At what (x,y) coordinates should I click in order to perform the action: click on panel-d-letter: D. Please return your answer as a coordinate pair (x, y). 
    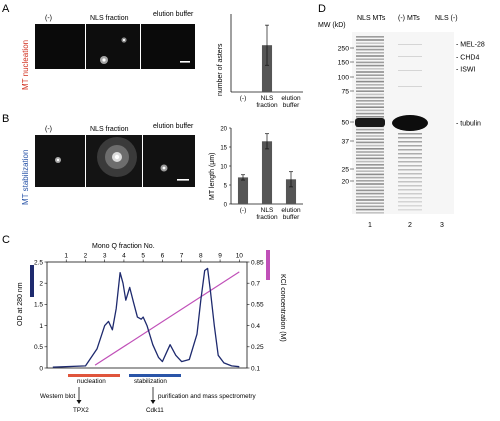
    Looking at the image, I should click on (322, 9).